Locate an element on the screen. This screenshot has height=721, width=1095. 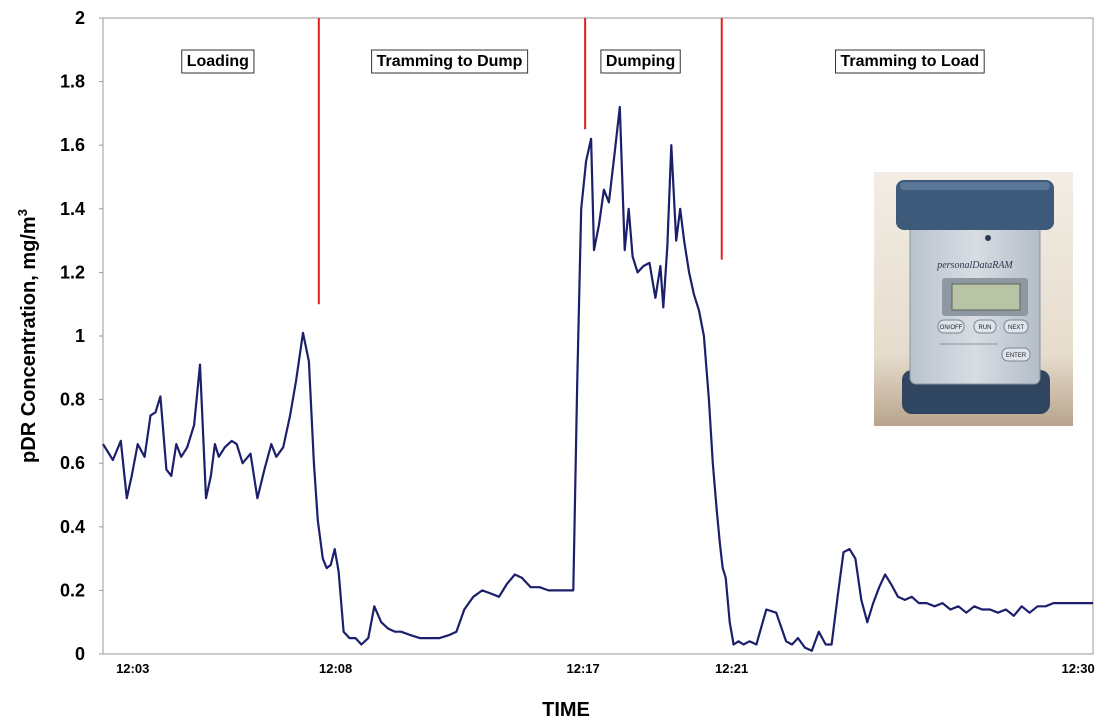
y-axis: 0 0.2 0.4 0.6 0.8 1 1.2 1.4 1.6 1.8 2 is located at coordinates (81, 336).